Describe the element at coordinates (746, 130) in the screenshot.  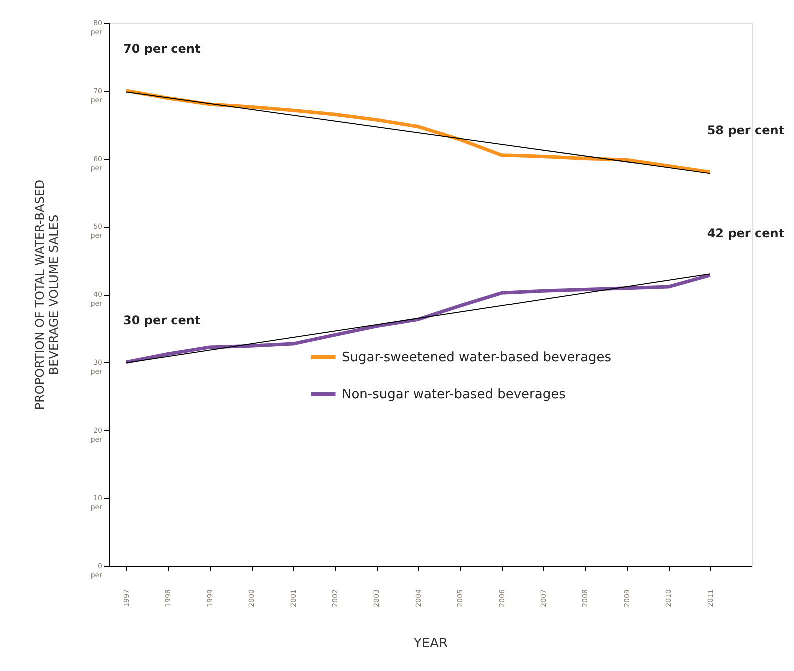
I see `annotation: 58 per cent` at that location.